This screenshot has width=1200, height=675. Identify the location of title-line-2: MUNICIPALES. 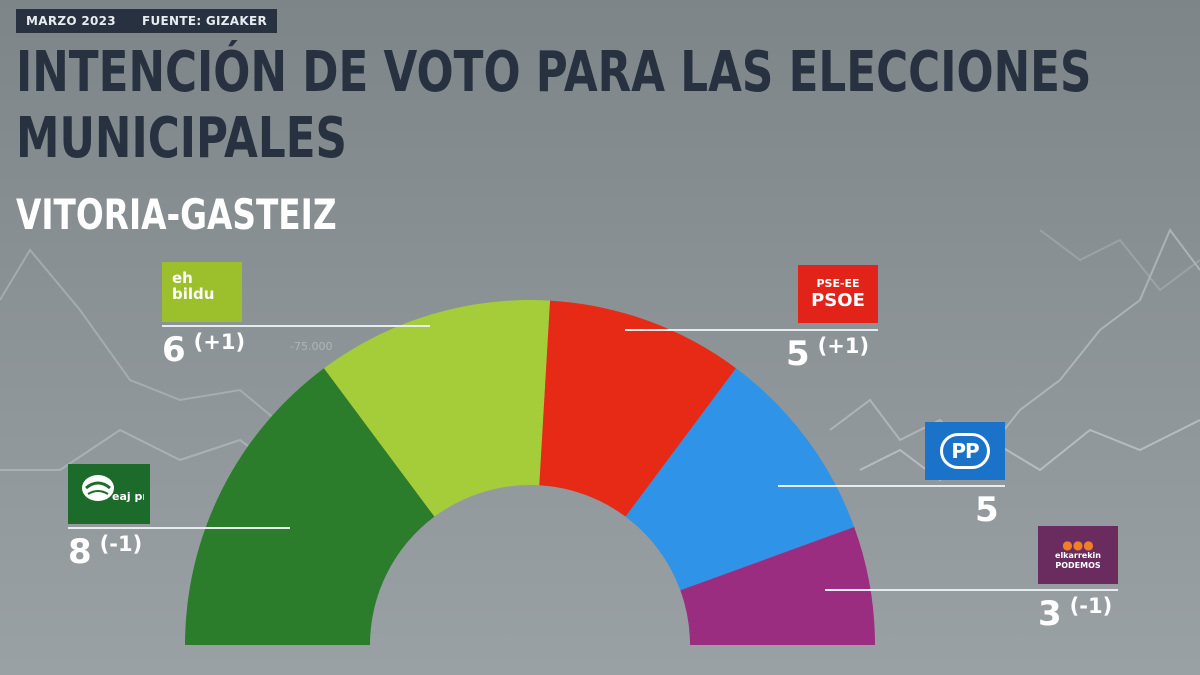
(182, 138).